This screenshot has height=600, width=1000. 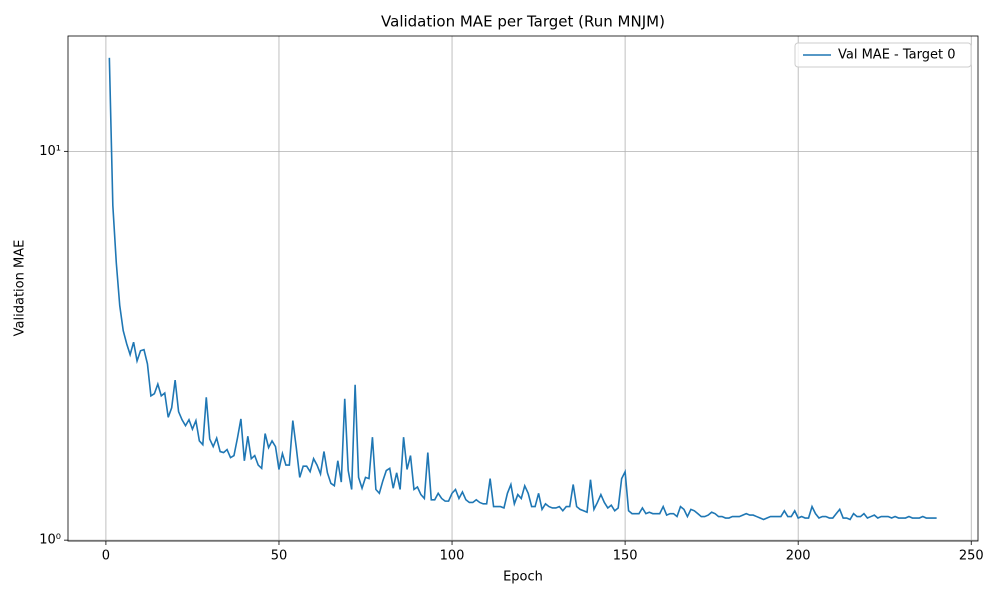 I want to click on y-tick-label: 10¹, so click(x=50, y=151).